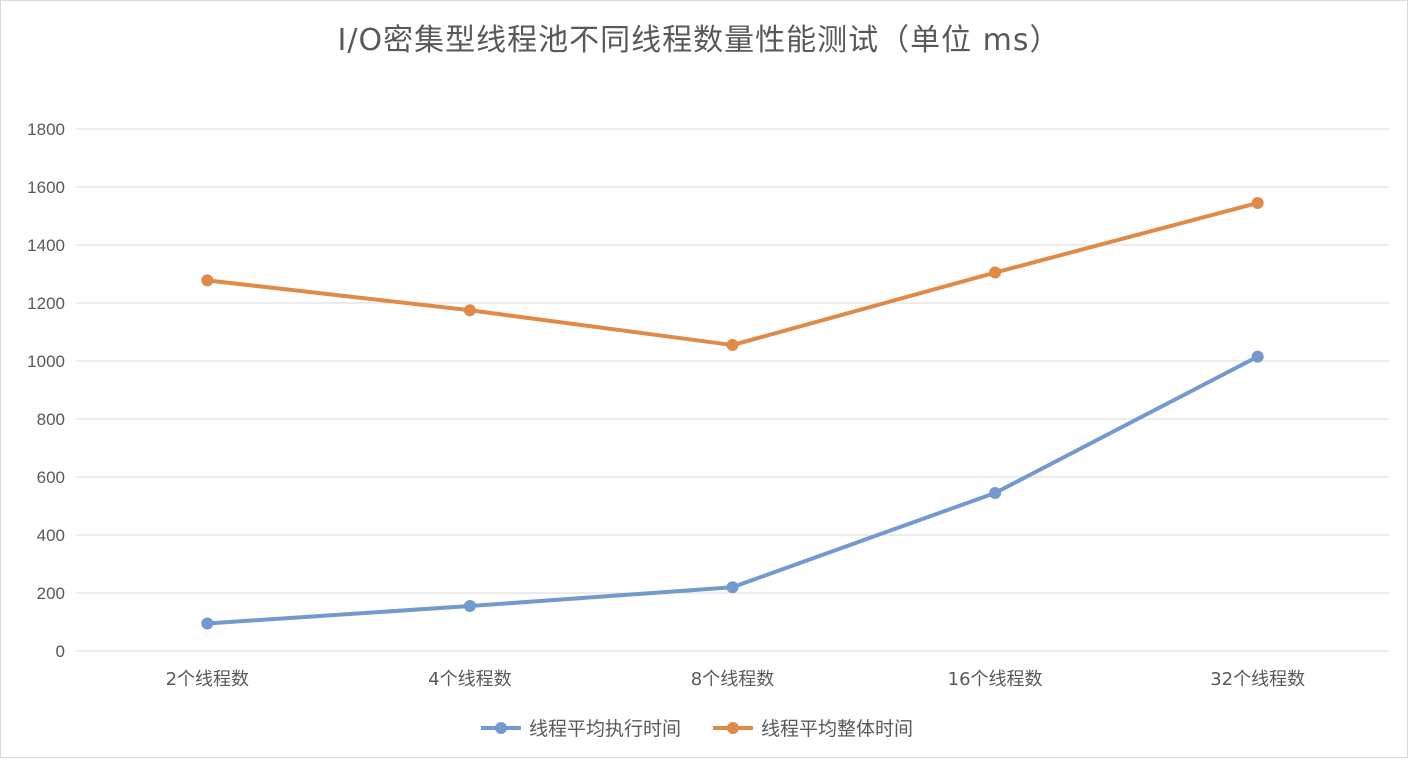 The image size is (1410, 760). Describe the element at coordinates (699, 40) in the screenshot. I see `chart-title: I/O密集型线程池不同线程数量性能测试（单位 ms）` at that location.